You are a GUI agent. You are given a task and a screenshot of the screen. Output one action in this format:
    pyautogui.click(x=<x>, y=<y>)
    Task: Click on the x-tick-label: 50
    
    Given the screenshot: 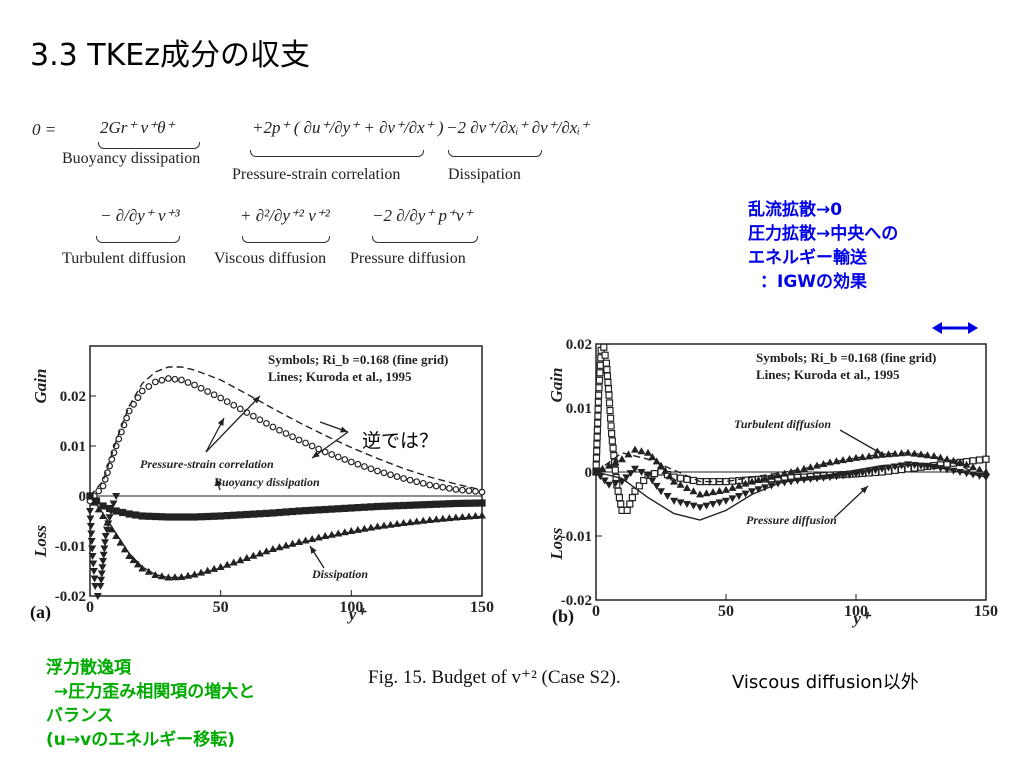 What is the action you would take?
    pyautogui.click(x=726, y=611)
    